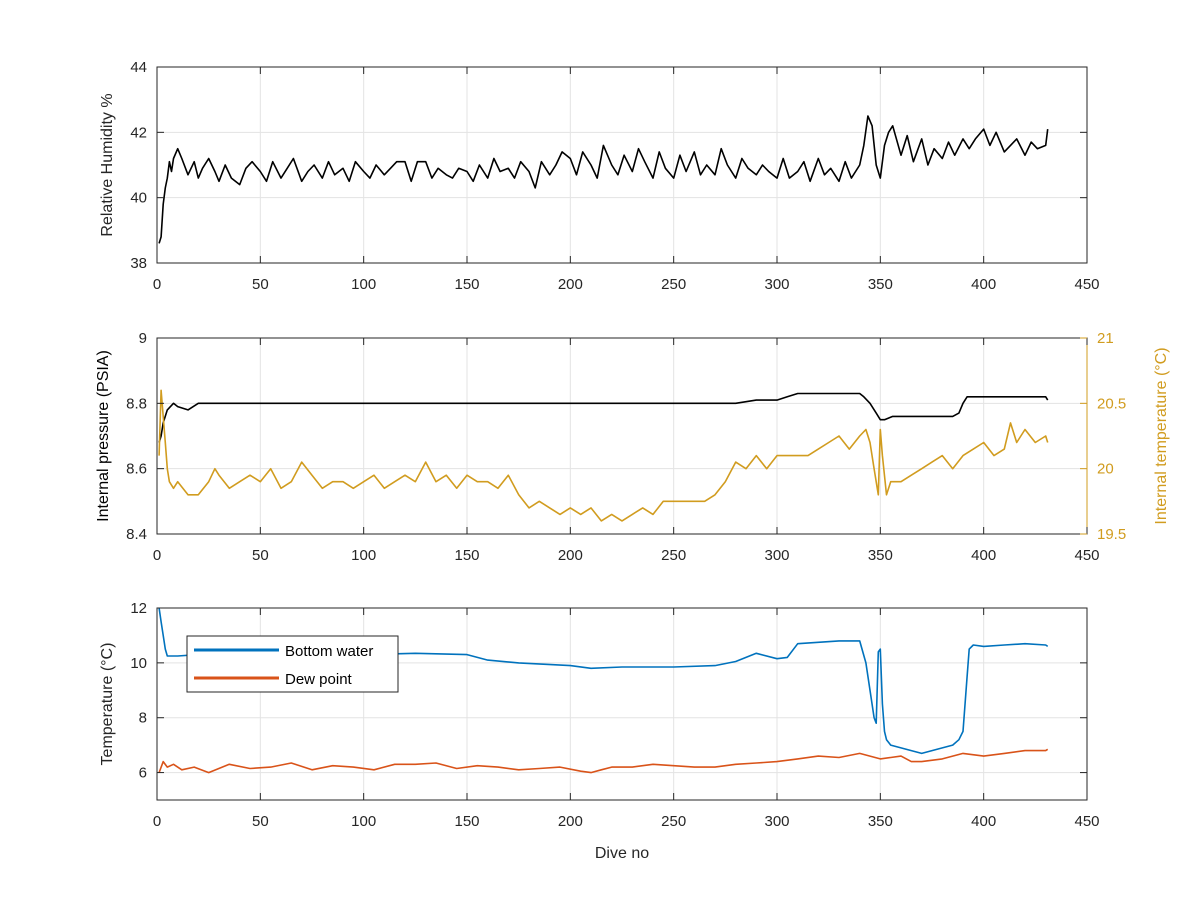 The height and width of the screenshot is (900, 1200). What do you see at coordinates (1111, 436) in the screenshot?
I see `y-tick-labels-right: 19.5 20 20.5 21` at bounding box center [1111, 436].